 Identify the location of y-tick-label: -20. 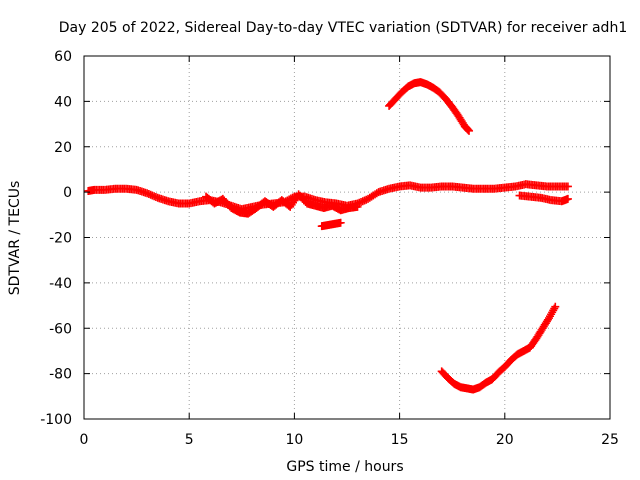
(60, 239).